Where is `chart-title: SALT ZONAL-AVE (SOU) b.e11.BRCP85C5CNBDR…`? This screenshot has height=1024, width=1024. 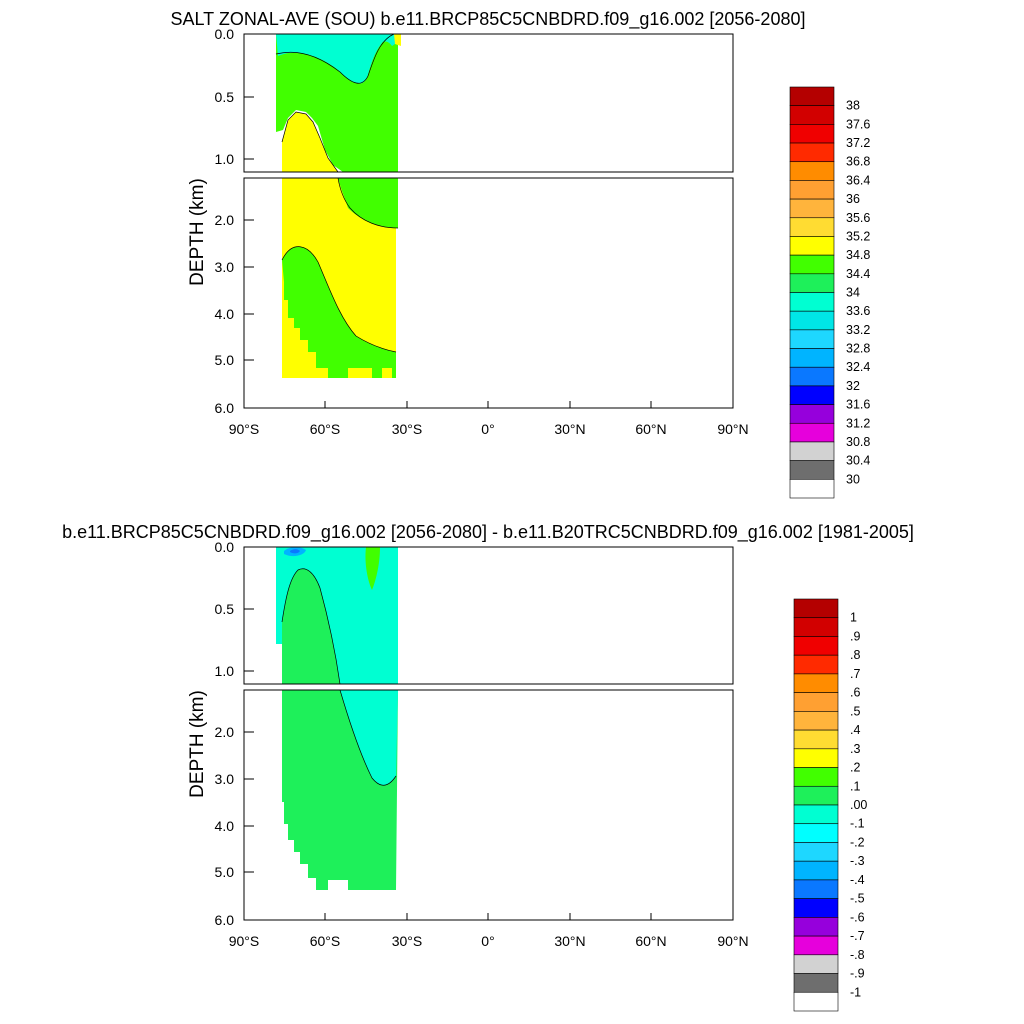
chart-title: SALT ZONAL-AVE (SOU) b.e11.BRCP85C5CNBDR… is located at coordinates (488, 19).